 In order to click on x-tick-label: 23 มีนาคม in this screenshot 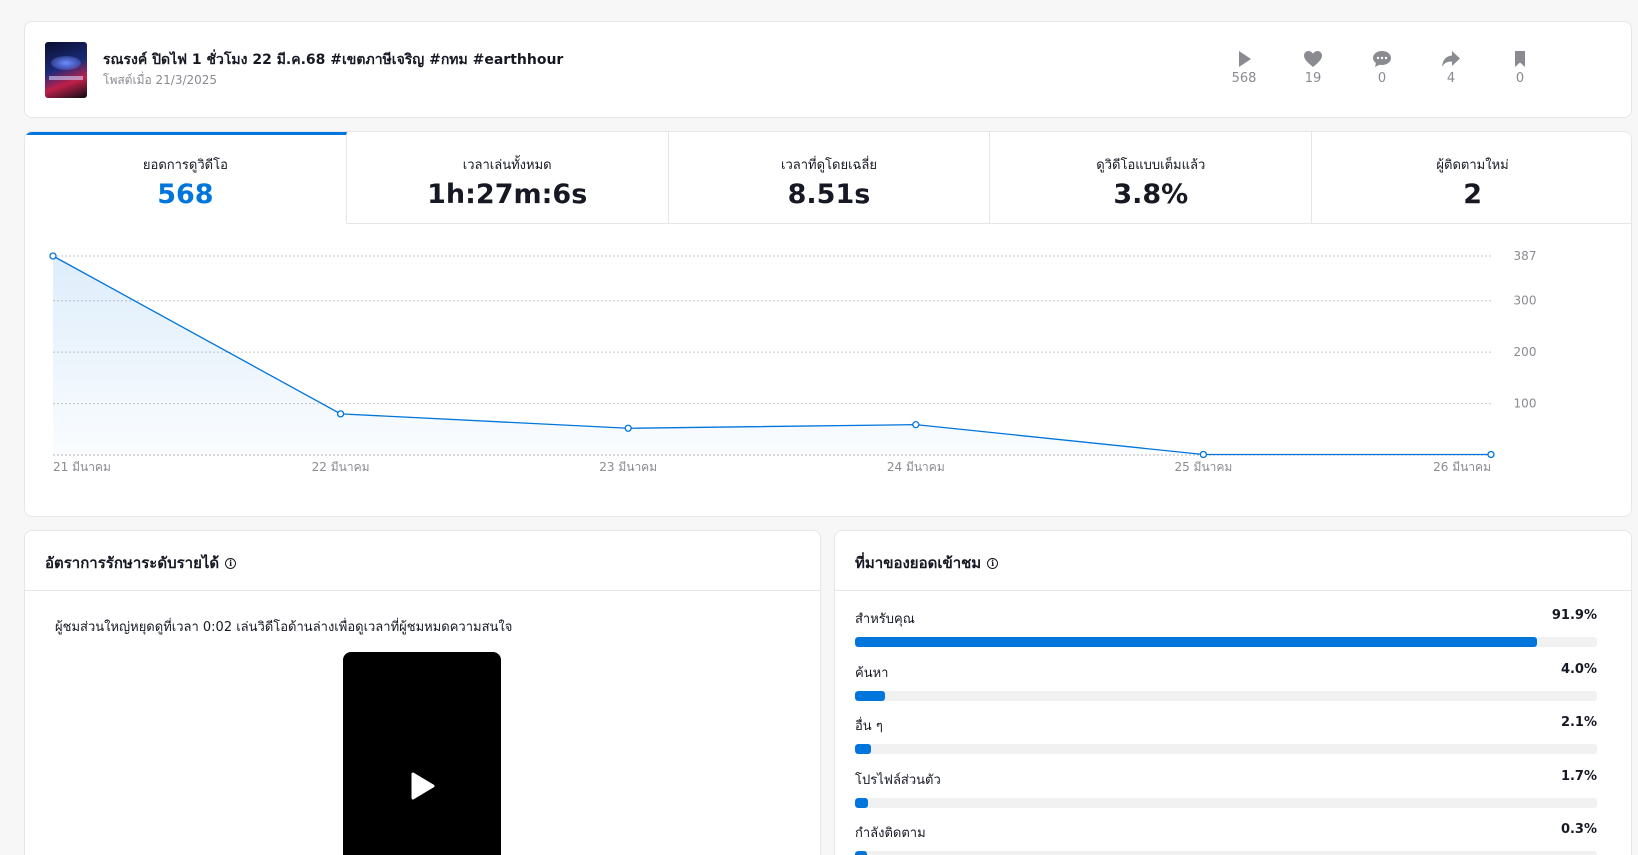, I will do `click(628, 467)`.